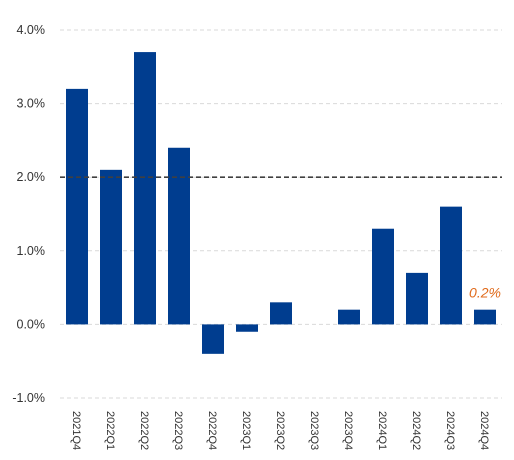  What do you see at coordinates (417, 298) in the screenshot?
I see `bar-2024q2` at bounding box center [417, 298].